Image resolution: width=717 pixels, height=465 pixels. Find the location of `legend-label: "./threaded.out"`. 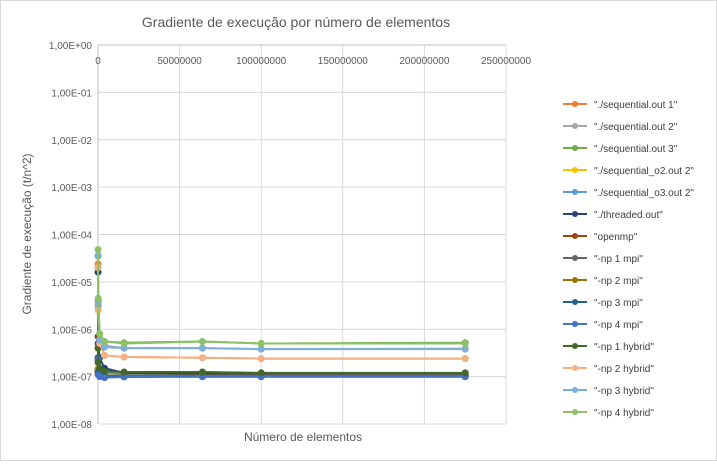

legend-label: "./threaded.out" is located at coordinates (628, 215).